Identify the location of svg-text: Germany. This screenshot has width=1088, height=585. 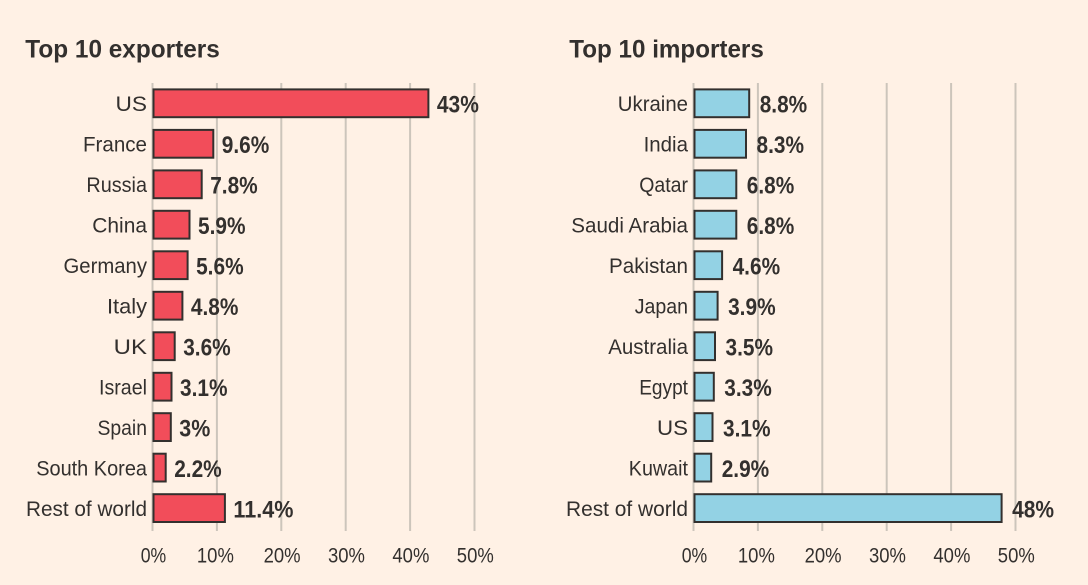
(106, 266).